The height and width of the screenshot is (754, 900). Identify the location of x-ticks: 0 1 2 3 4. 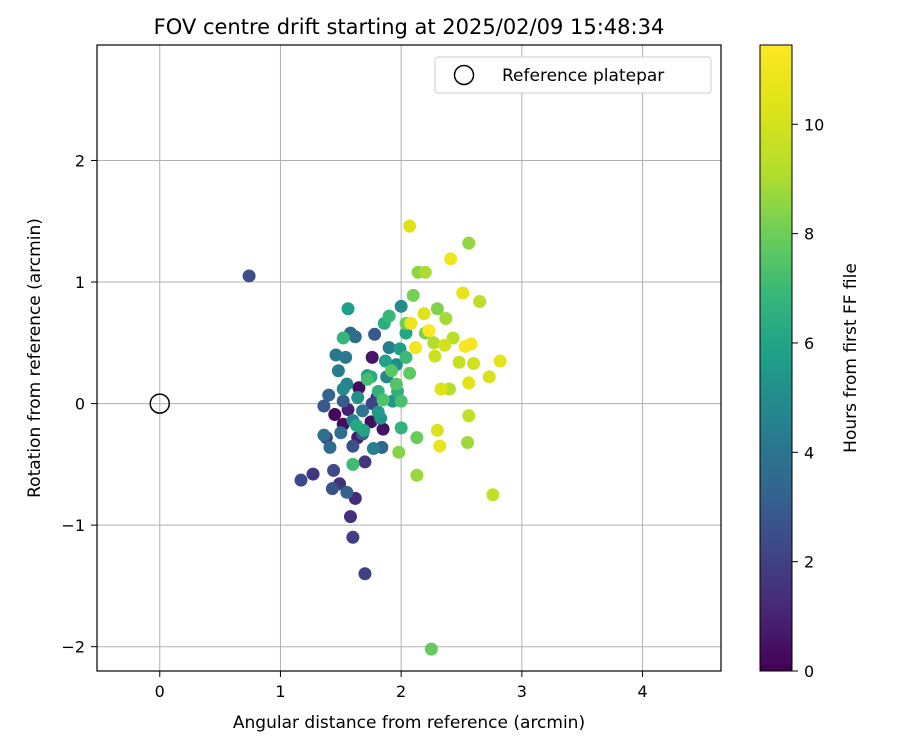
(401, 686).